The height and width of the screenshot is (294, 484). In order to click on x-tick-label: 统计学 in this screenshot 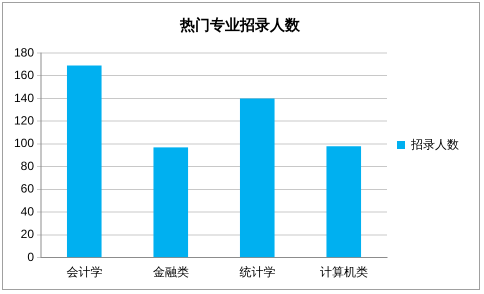, I will do `click(257, 272)`.